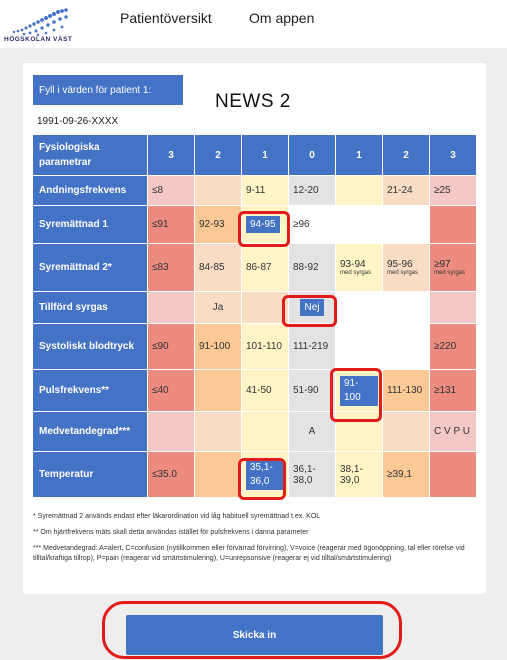  I want to click on cell-option: 95-96 med syrgas, so click(406, 267).